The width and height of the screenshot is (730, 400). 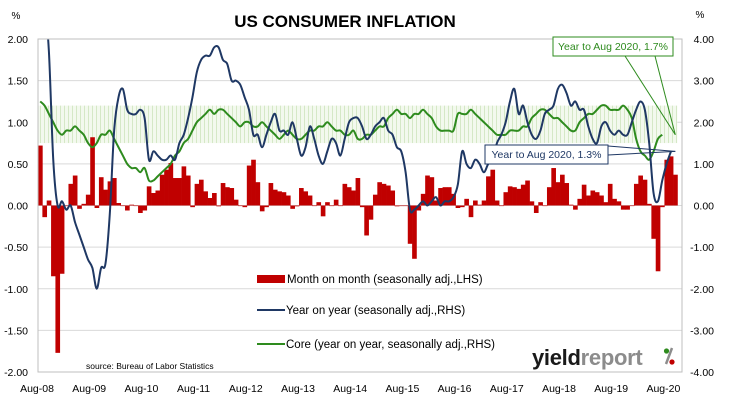 I want to click on x-tick-label: Aug-11, so click(x=193, y=389).